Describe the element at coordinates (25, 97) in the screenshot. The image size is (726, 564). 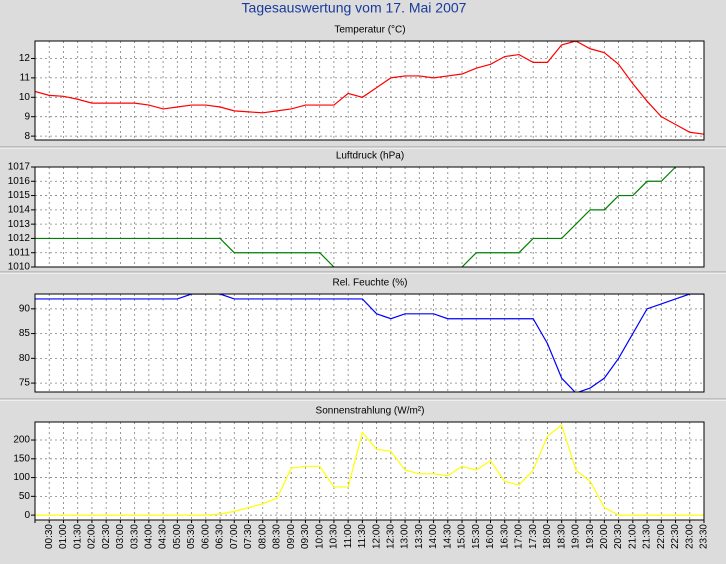
I see `y-tick-label: 10` at that location.